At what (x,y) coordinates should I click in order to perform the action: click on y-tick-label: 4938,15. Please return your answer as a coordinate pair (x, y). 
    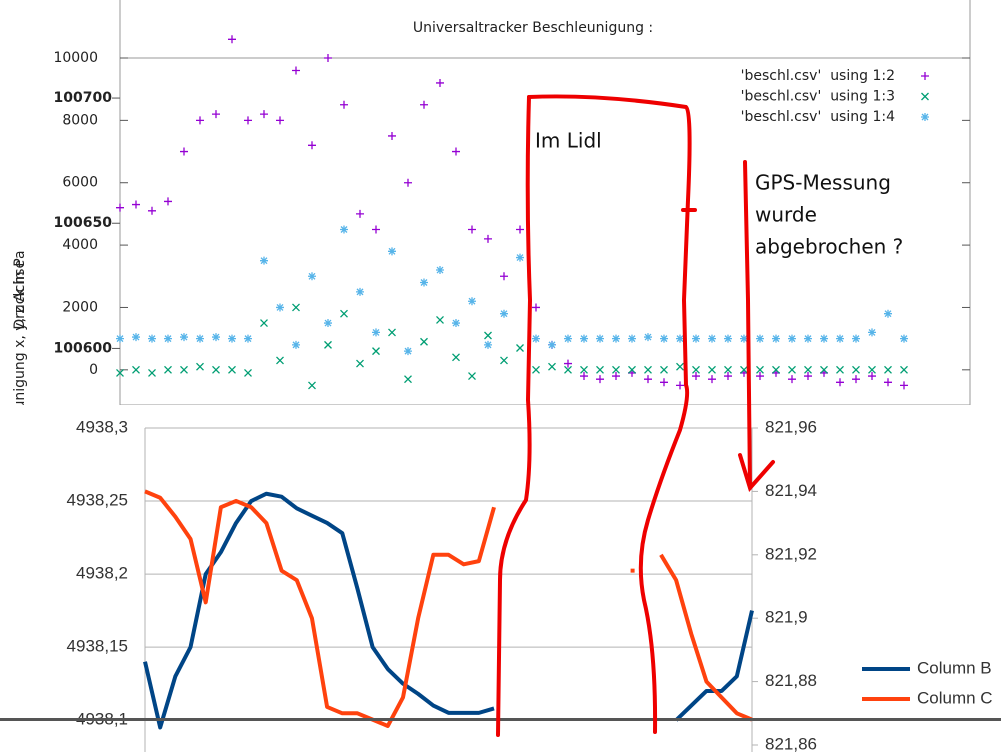
    Looking at the image, I should click on (97, 646).